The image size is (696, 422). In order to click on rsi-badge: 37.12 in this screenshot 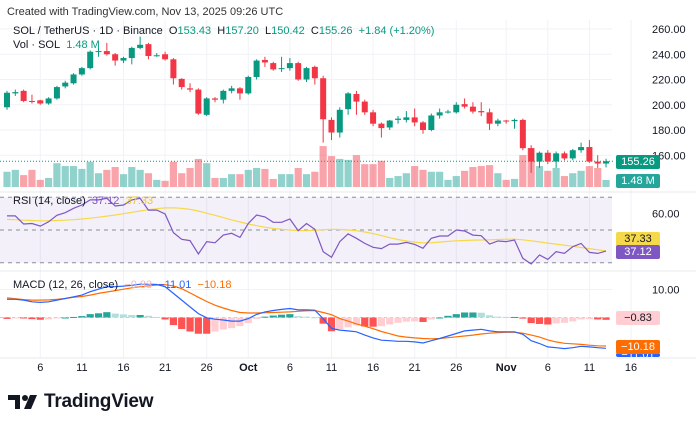, I will do `click(638, 252)`.